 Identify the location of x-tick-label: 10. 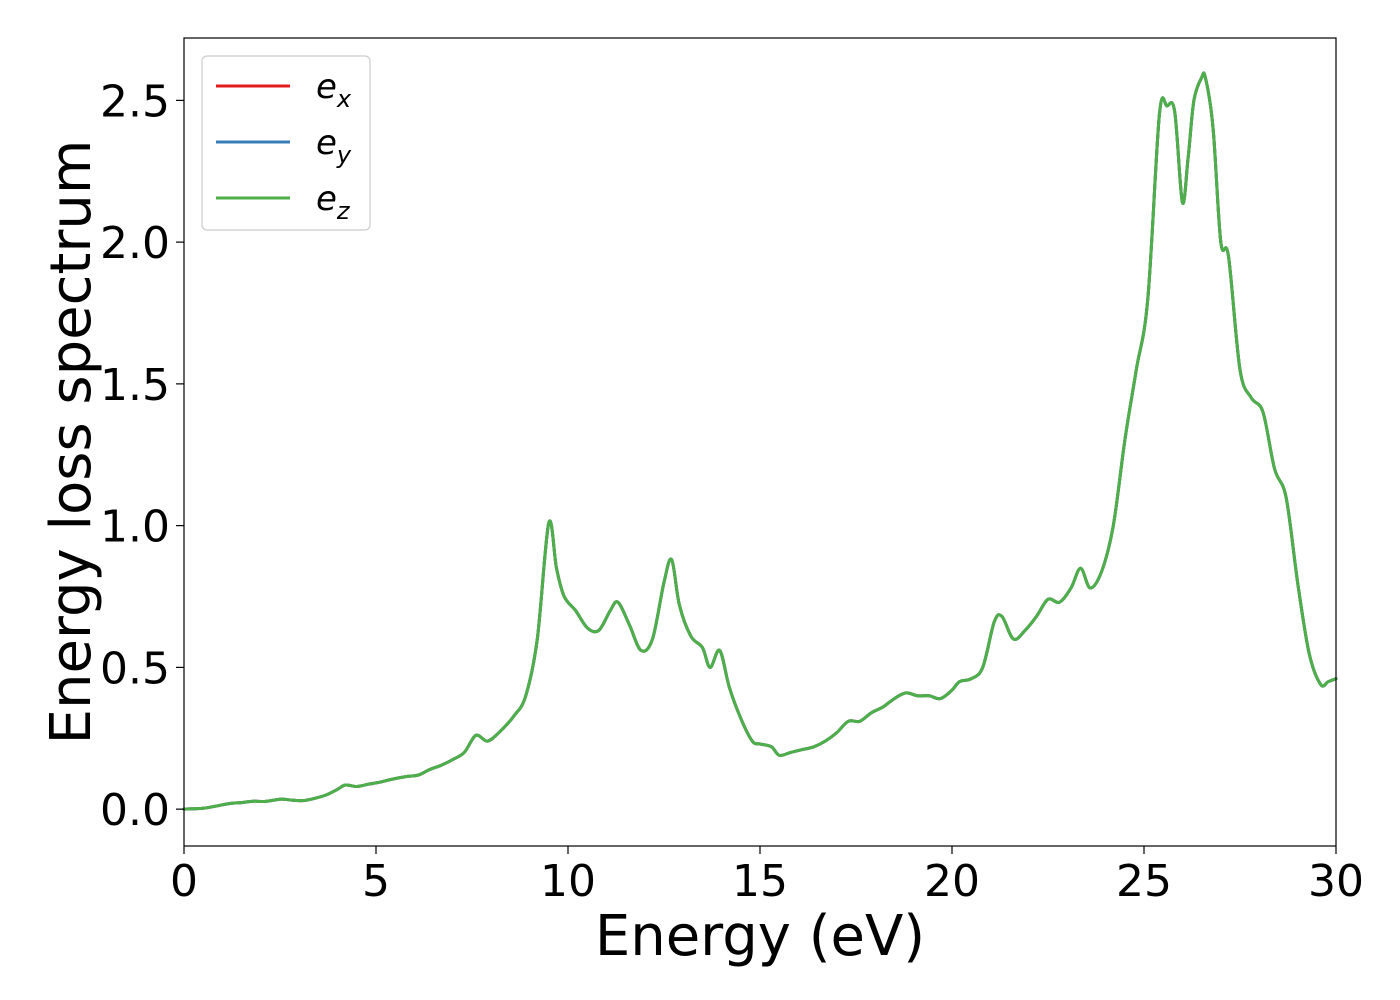
(568, 881).